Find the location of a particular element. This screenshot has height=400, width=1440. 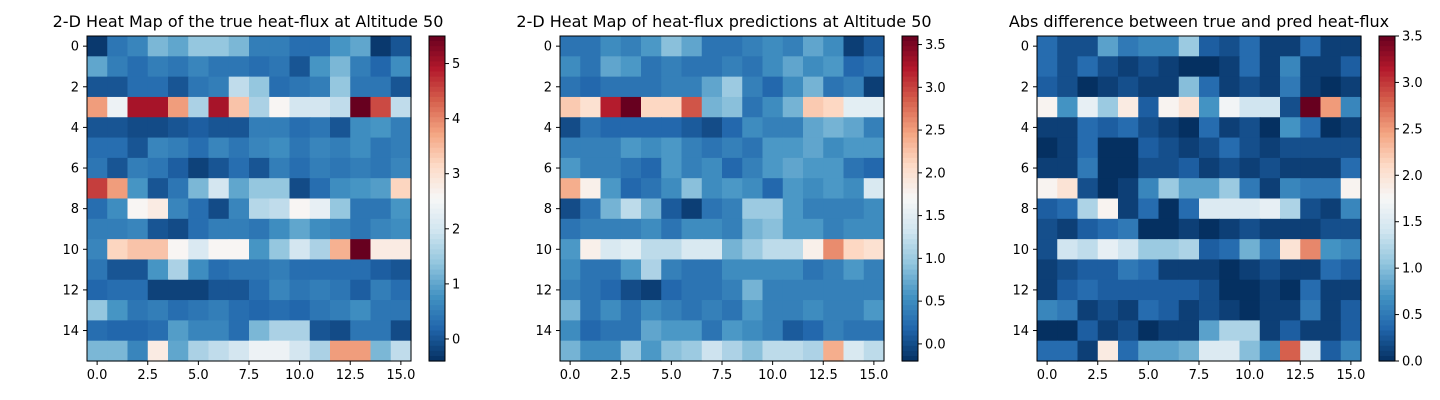

x-tick-label: 0.0 is located at coordinates (1047, 375).